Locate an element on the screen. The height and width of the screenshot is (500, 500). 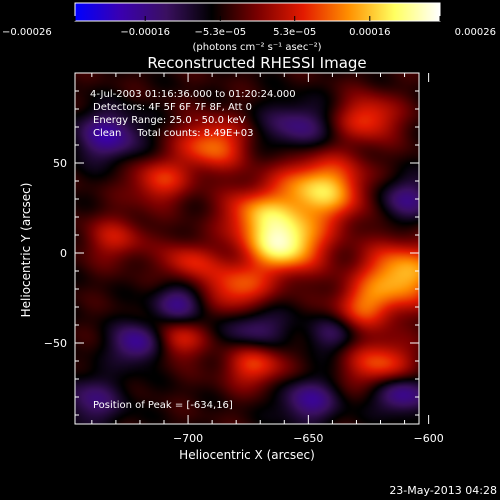
x-tick-label: −700 is located at coordinates (188, 438).